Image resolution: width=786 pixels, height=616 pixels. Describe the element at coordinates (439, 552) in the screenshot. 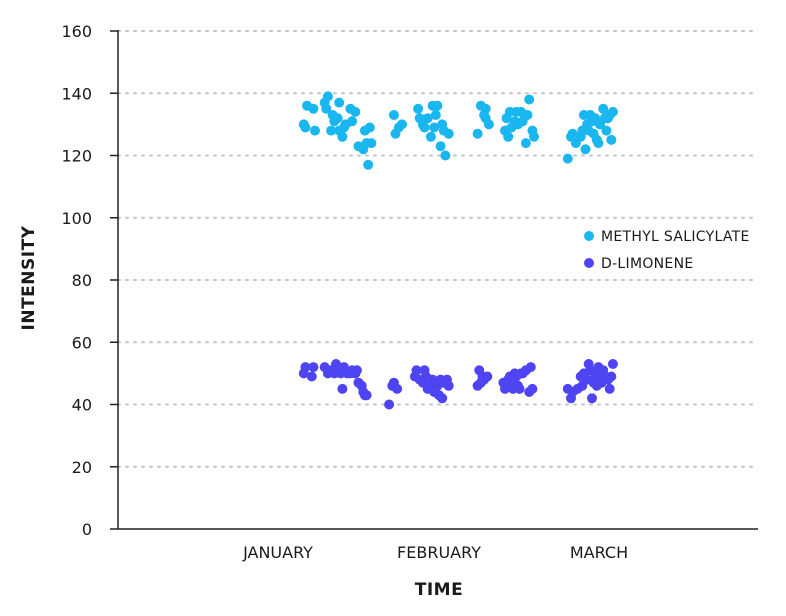

I see `x-tick-label: FEBRUARY` at that location.